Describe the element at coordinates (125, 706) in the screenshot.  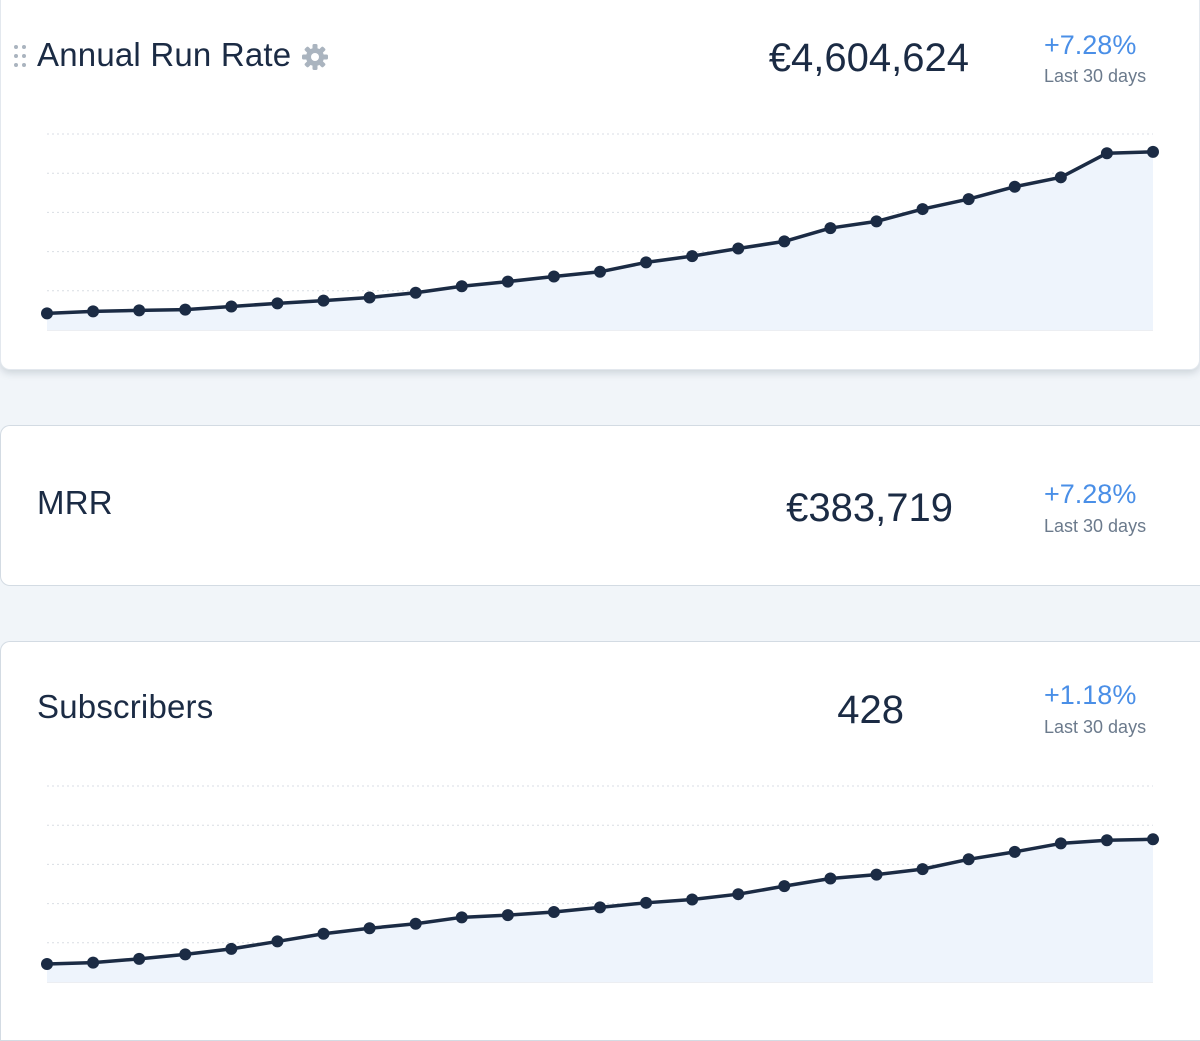
I see `card-title: Subscribers` at that location.